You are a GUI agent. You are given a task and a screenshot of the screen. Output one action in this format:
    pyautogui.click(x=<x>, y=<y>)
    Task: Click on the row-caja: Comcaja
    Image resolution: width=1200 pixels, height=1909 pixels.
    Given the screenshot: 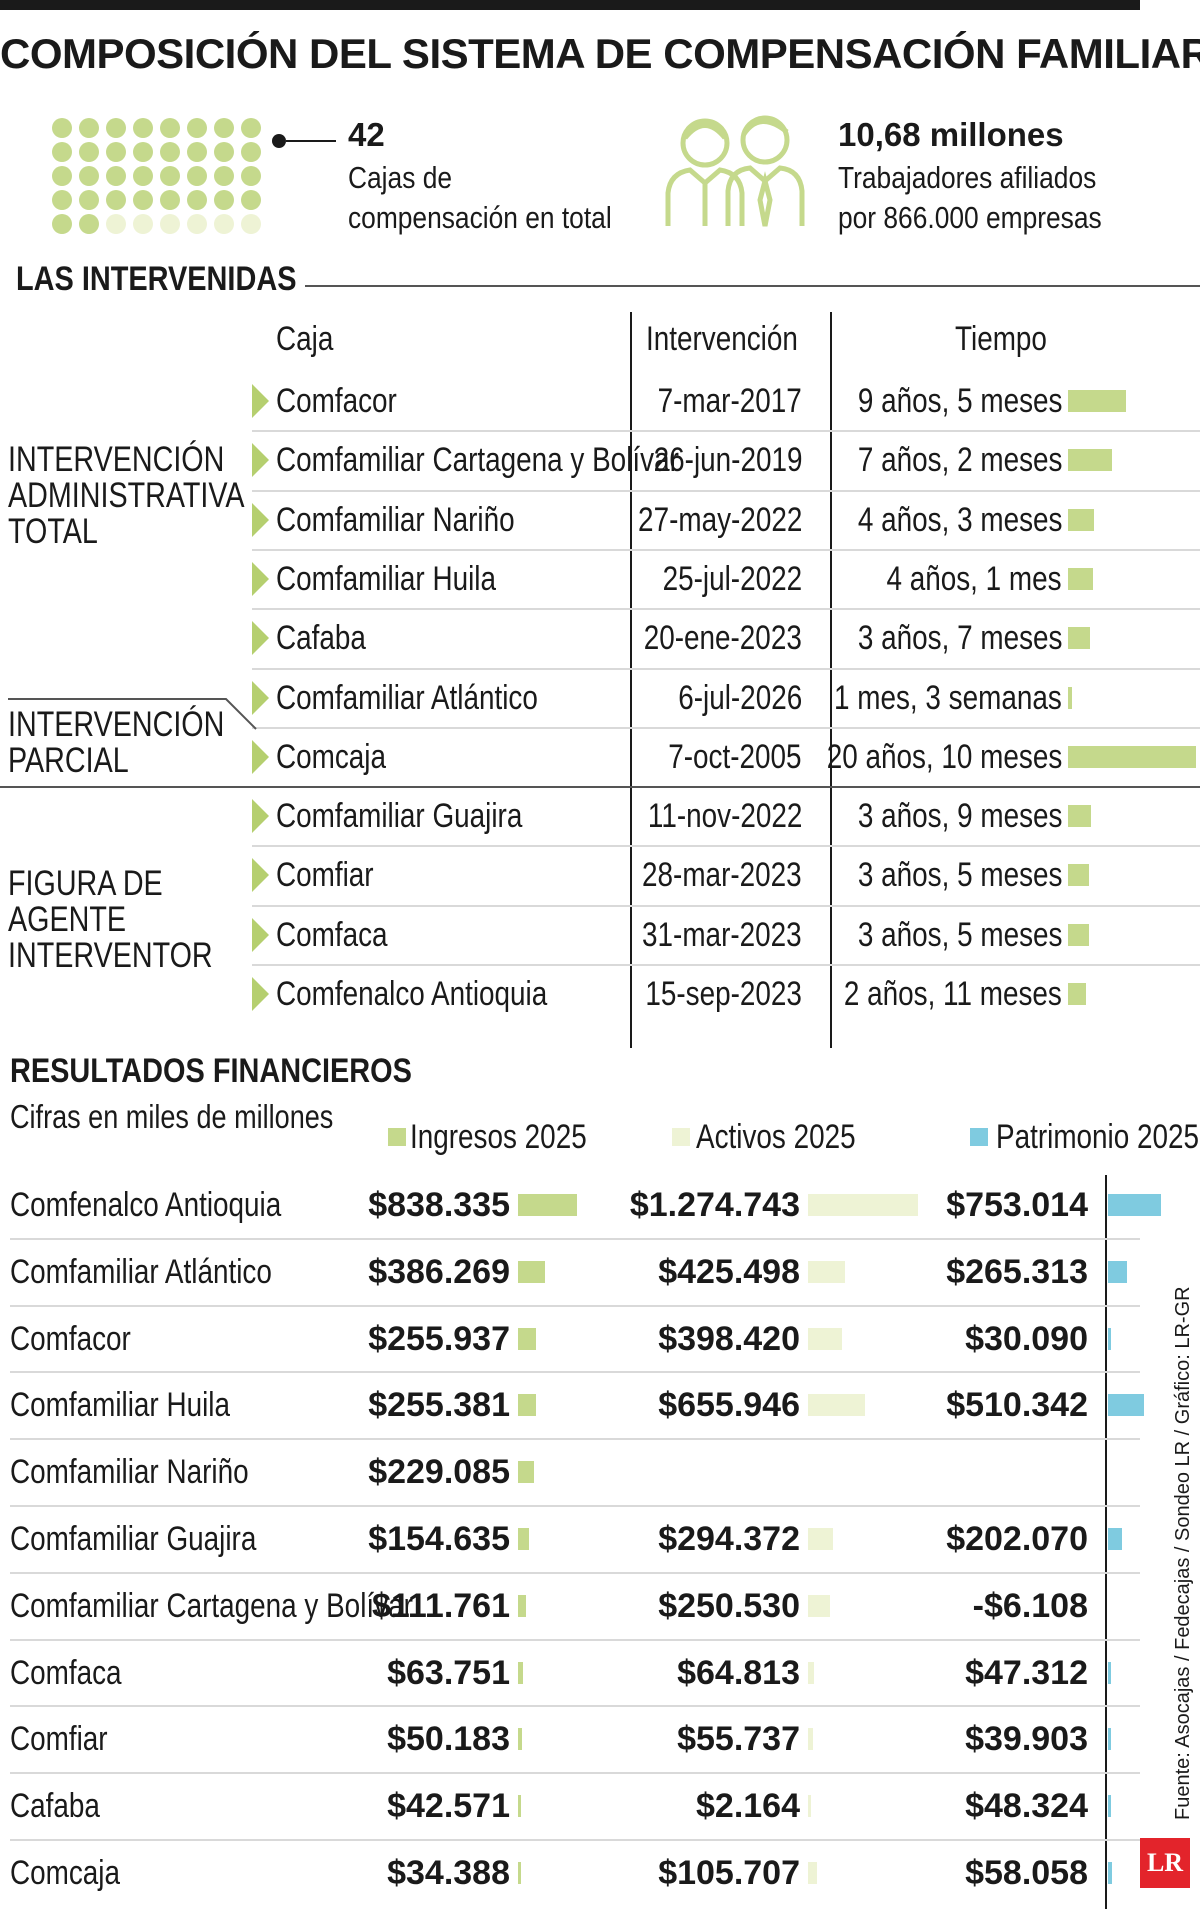 What is the action you would take?
    pyautogui.click(x=331, y=756)
    